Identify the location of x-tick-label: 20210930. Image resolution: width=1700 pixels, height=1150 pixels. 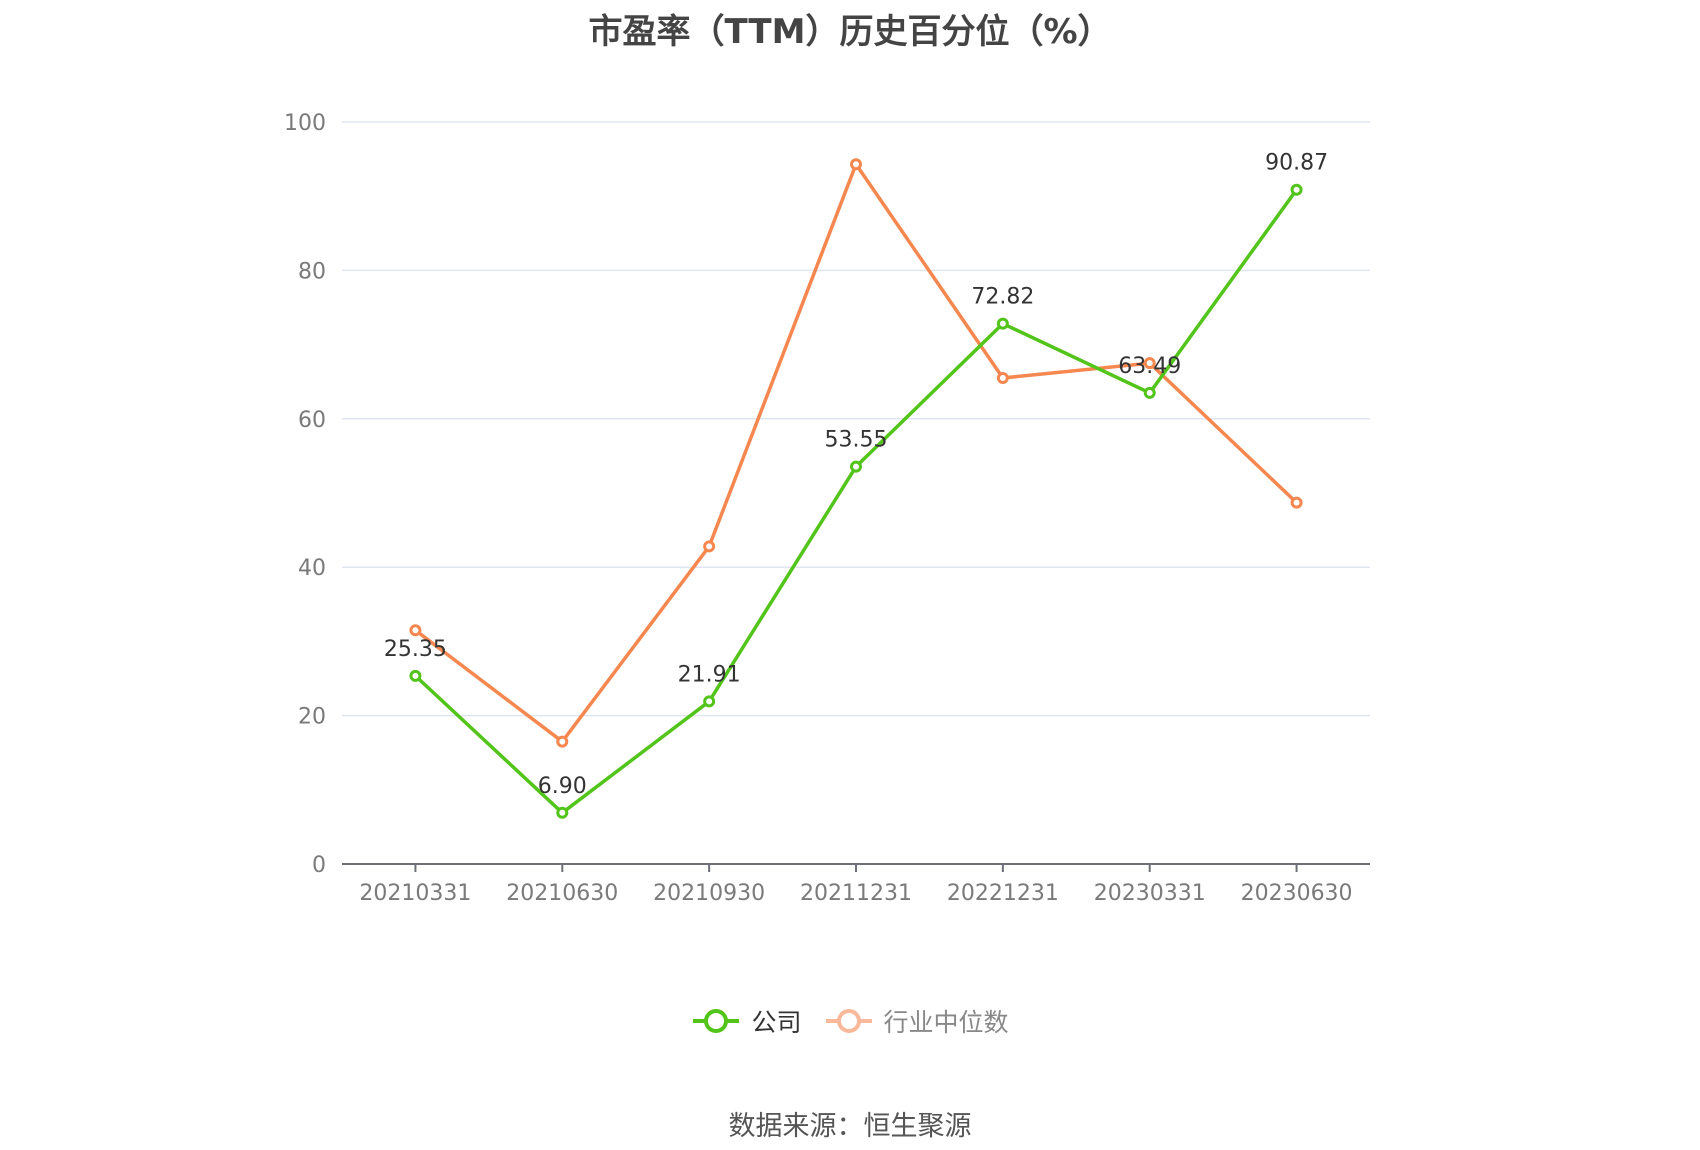
(709, 893).